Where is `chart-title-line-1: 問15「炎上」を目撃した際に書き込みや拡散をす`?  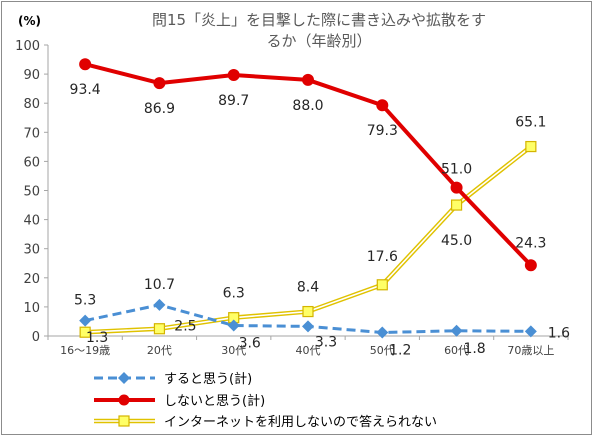 chart-title-line-1: 問15「炎上」を目撃した際に書き込みや拡散をす is located at coordinates (319, 20).